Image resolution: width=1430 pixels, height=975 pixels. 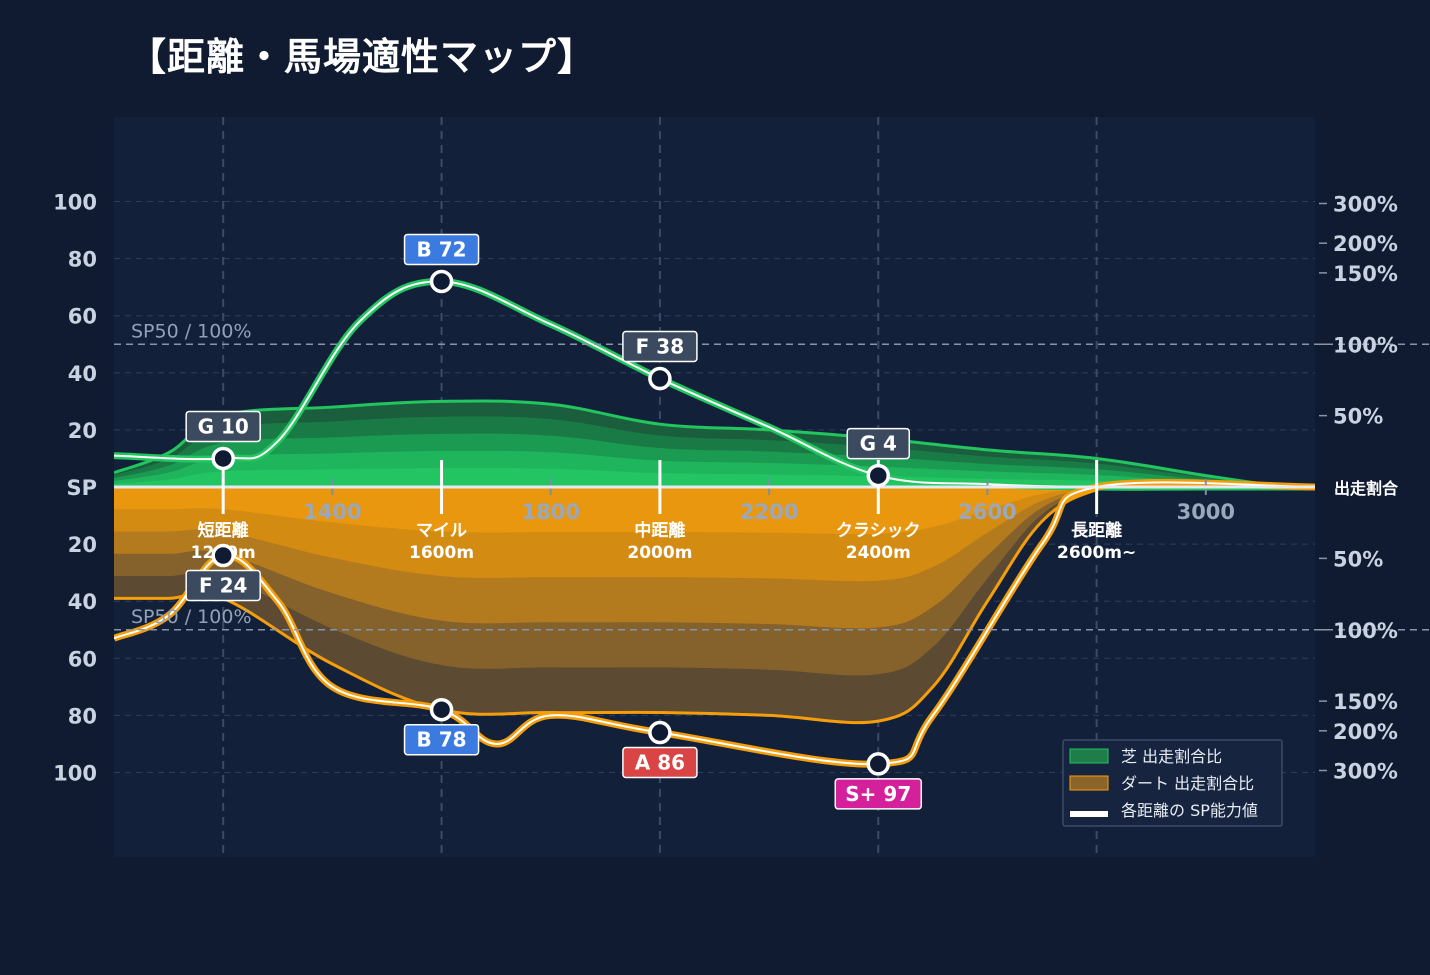 What do you see at coordinates (223, 530) in the screenshot?
I see `category-name: 短距離` at bounding box center [223, 530].